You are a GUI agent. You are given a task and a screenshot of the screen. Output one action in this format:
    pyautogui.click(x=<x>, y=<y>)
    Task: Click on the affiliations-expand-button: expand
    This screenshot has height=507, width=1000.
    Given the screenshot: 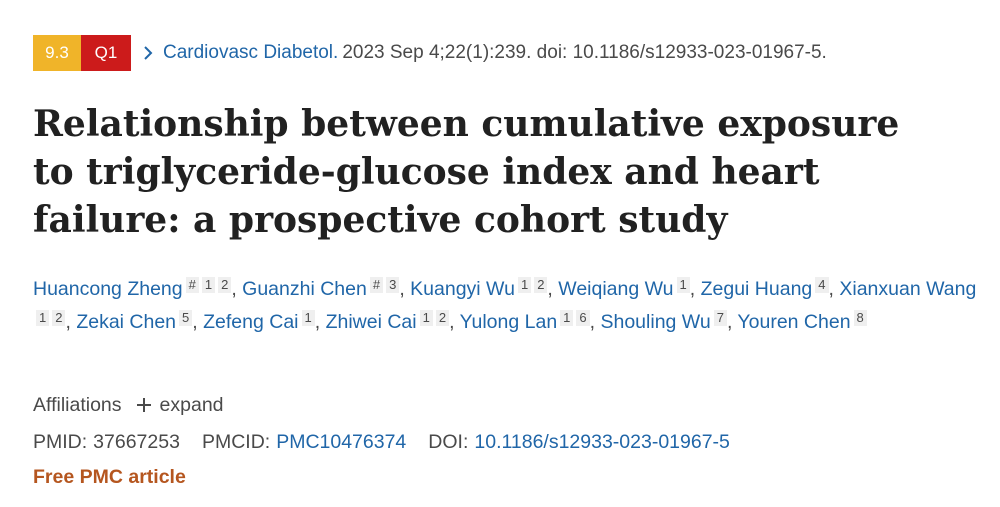 What is the action you would take?
    pyautogui.click(x=180, y=405)
    